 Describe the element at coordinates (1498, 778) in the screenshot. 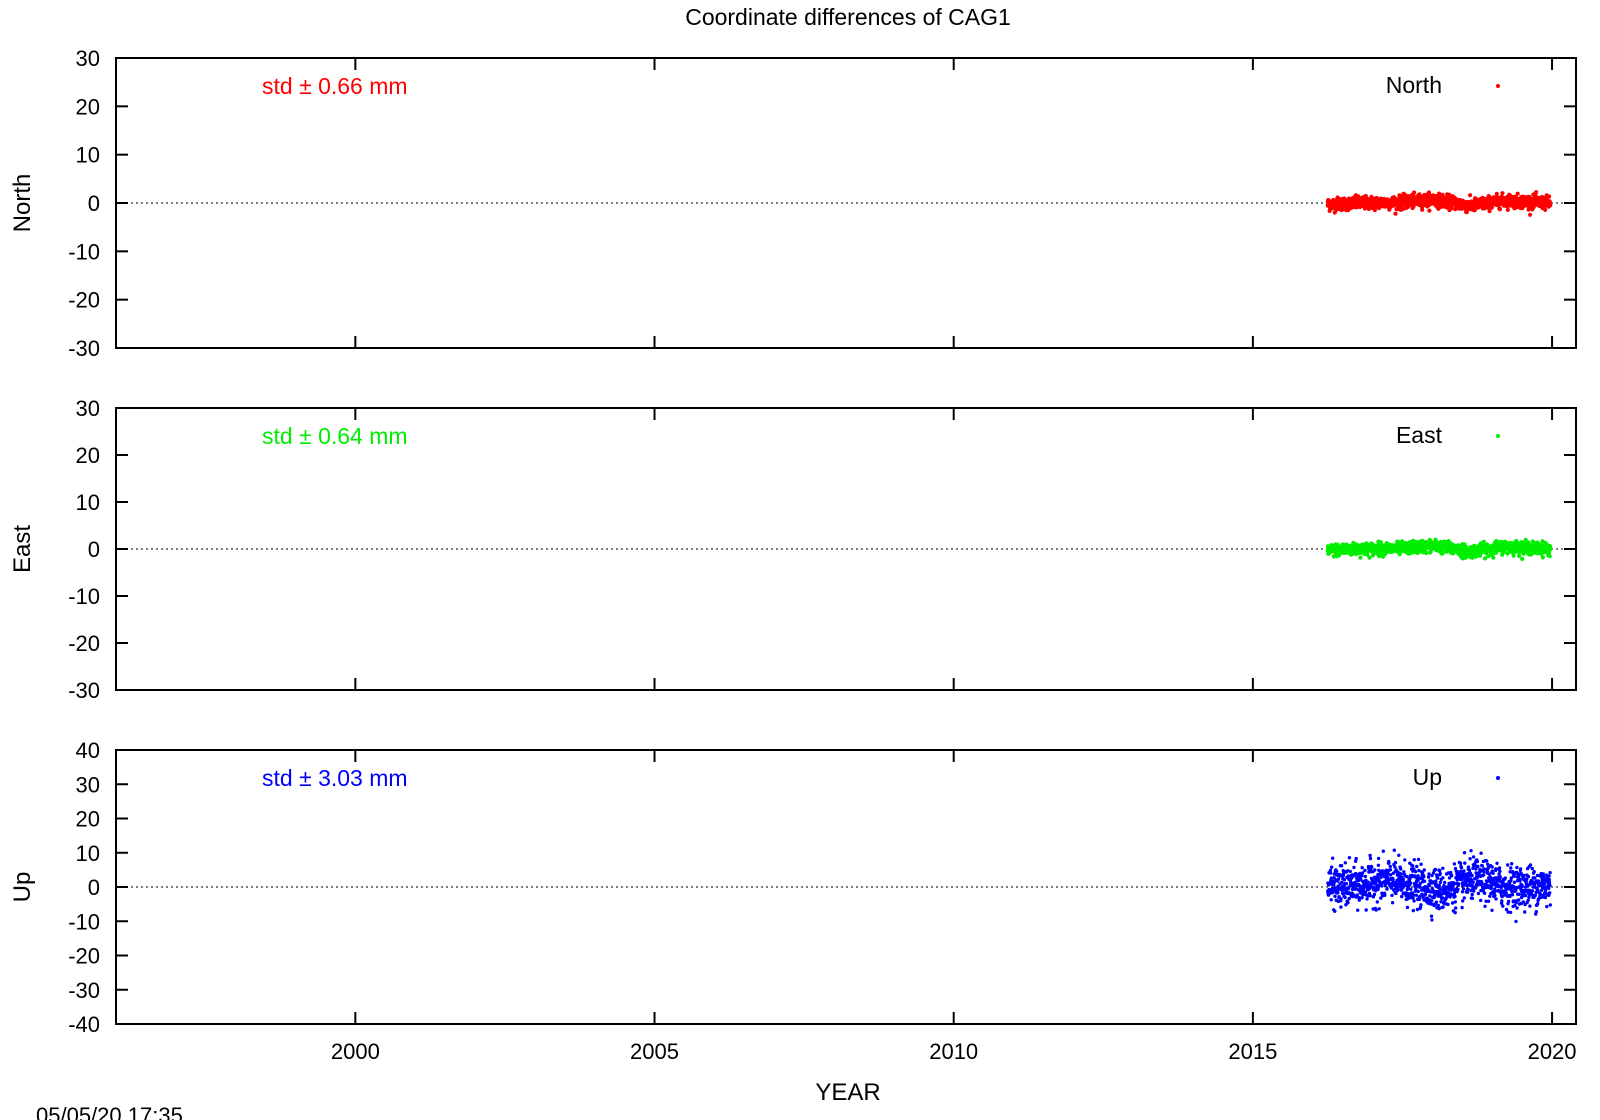

I see `legend-marker` at that location.